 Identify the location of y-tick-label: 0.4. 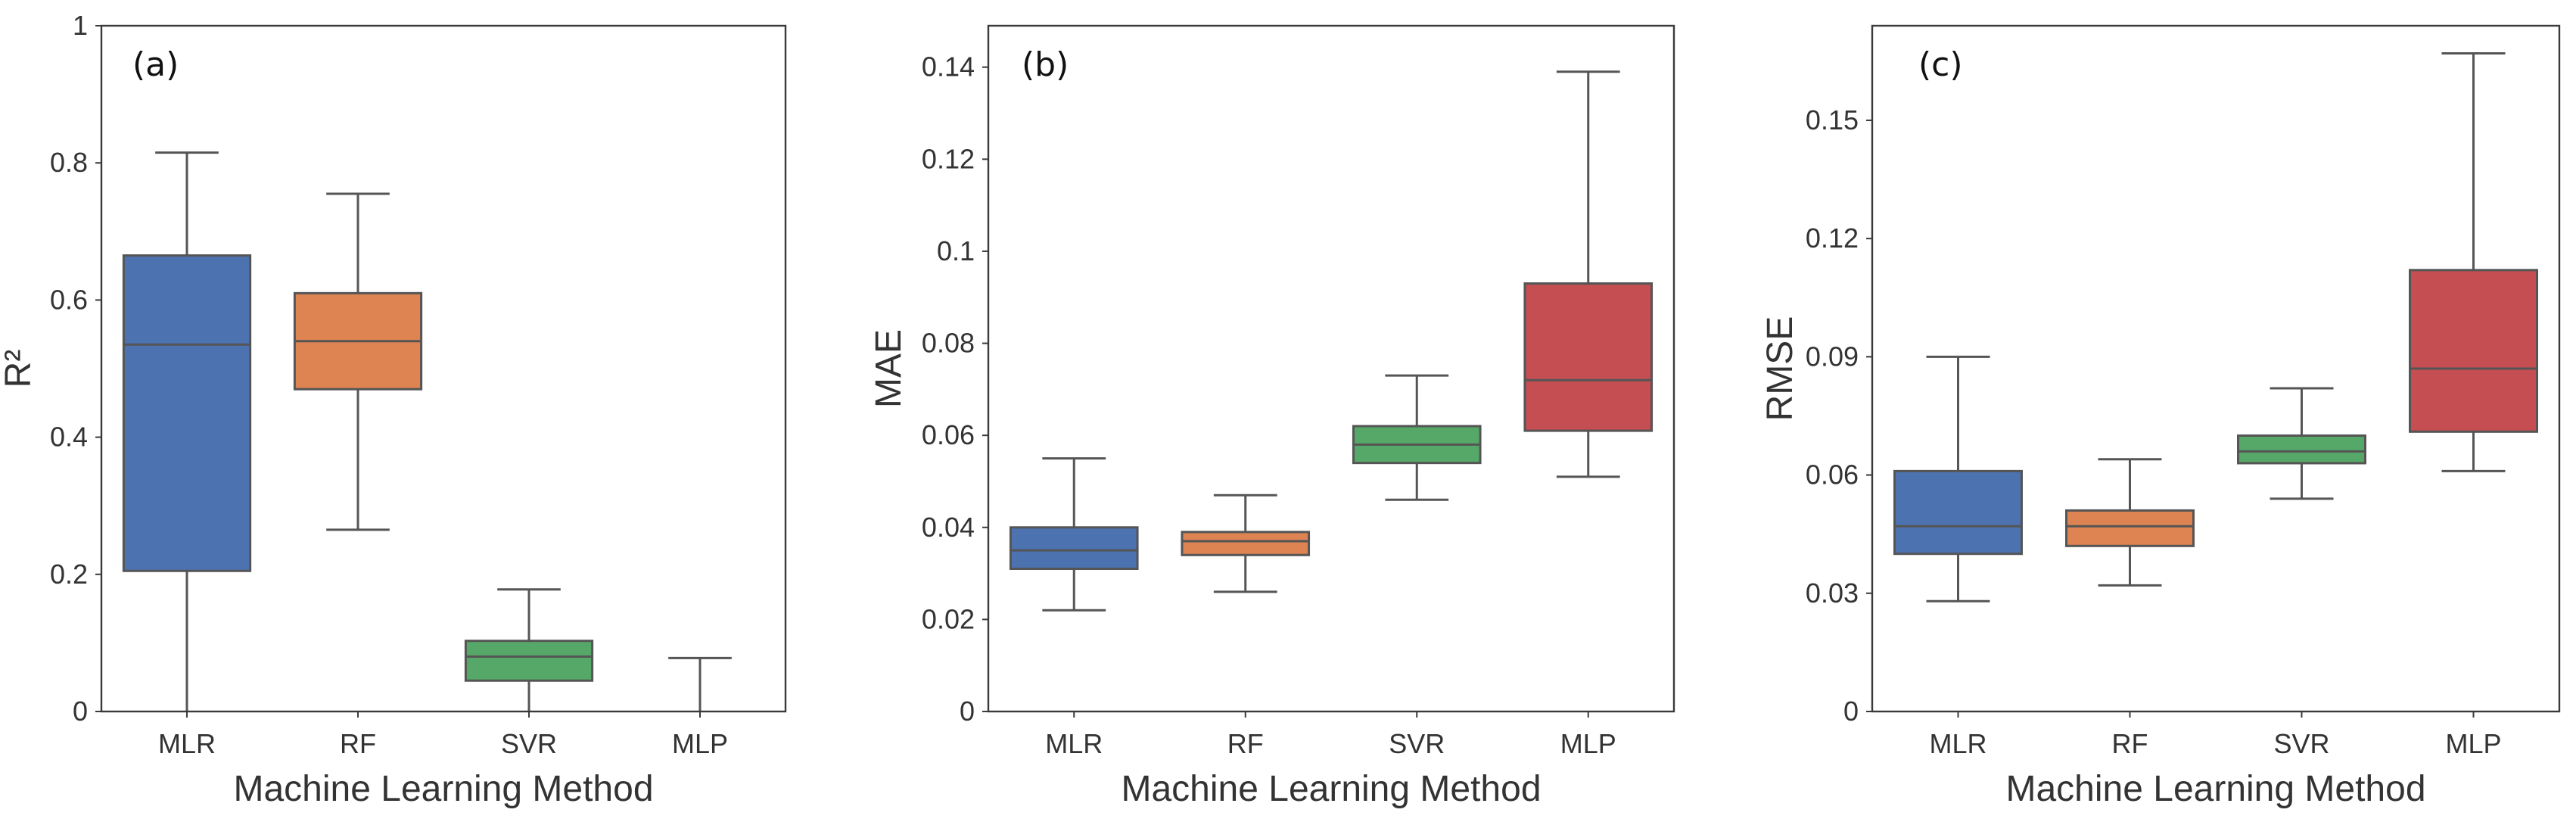
(69, 437).